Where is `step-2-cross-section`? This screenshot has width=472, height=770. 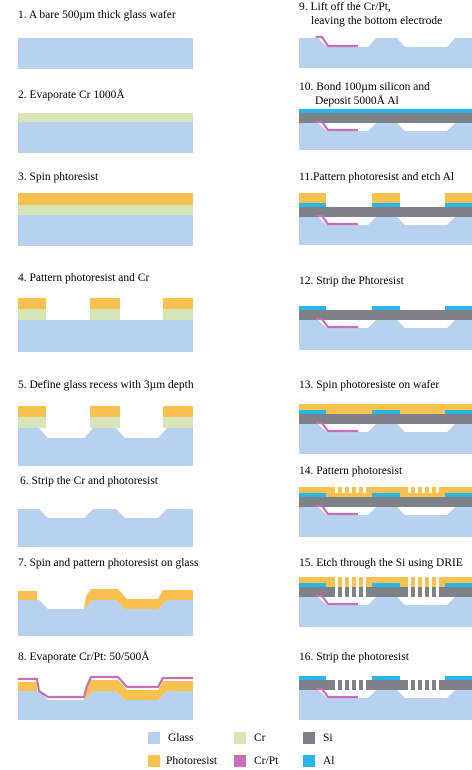 step-2-cross-section is located at coordinates (105, 133).